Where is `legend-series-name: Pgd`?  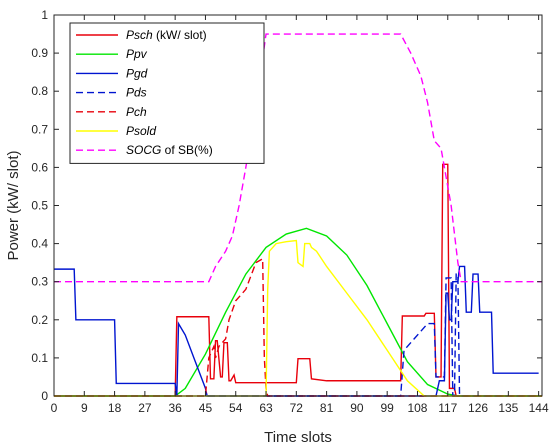
legend-series-name: Pgd is located at coordinates (137, 73).